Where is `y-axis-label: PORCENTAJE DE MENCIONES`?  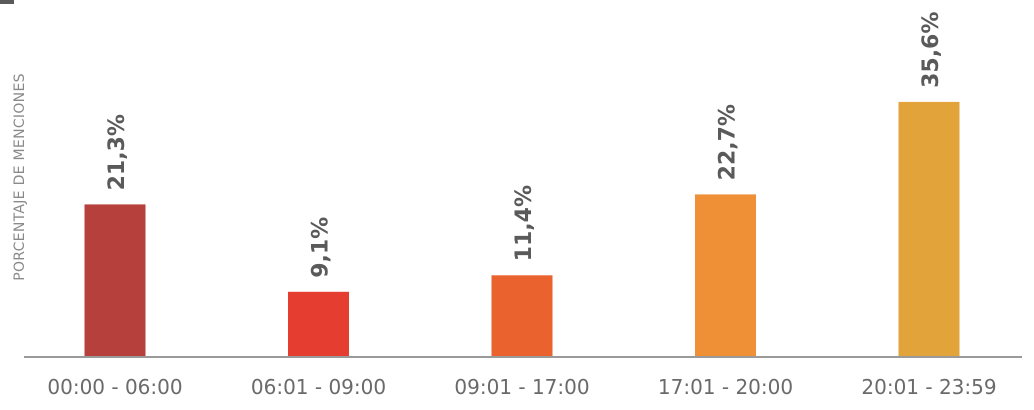
y-axis-label: PORCENTAJE DE MENCIONES is located at coordinates (20, 177).